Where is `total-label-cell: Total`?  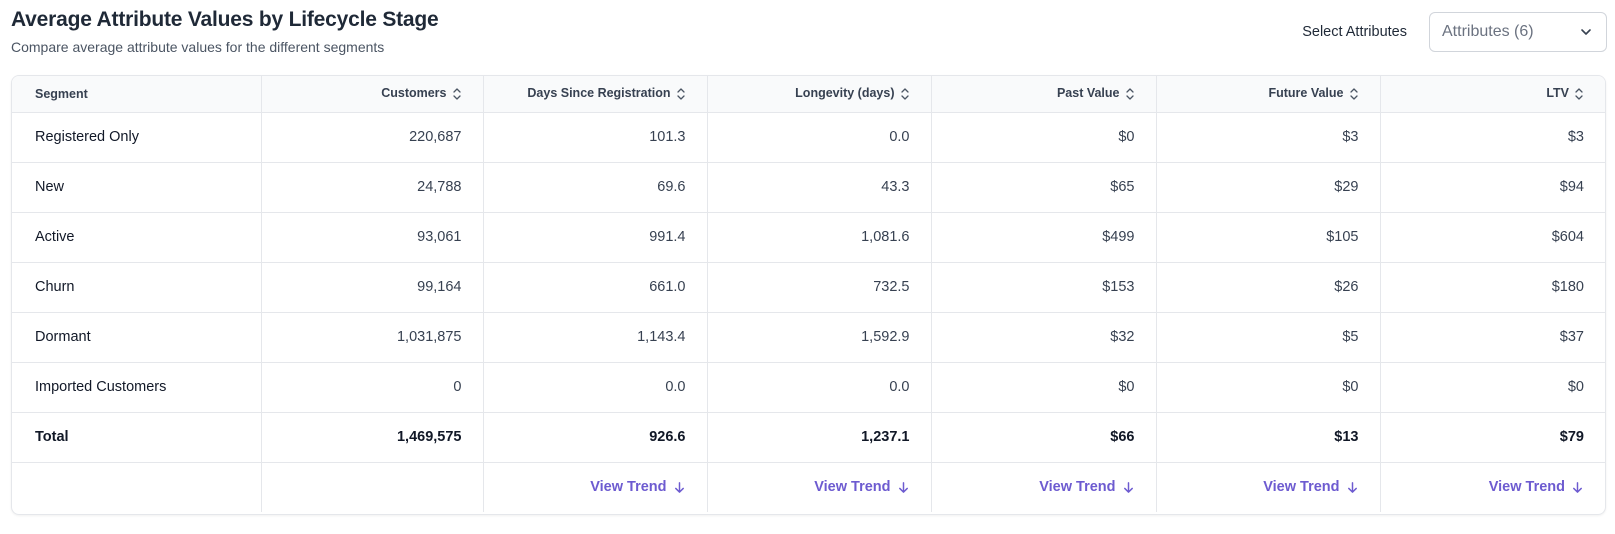
total-label-cell: Total is located at coordinates (136, 437).